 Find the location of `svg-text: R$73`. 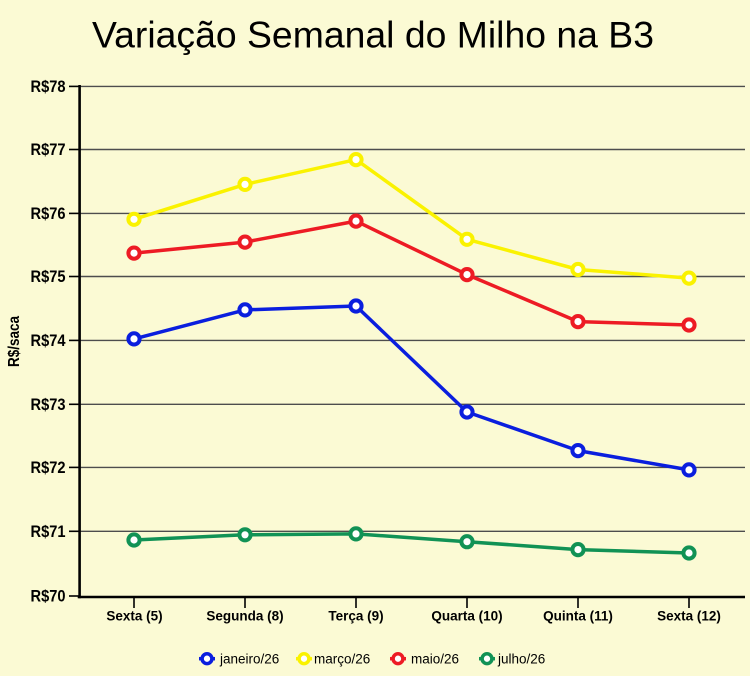

svg-text: R$73 is located at coordinates (48, 405).